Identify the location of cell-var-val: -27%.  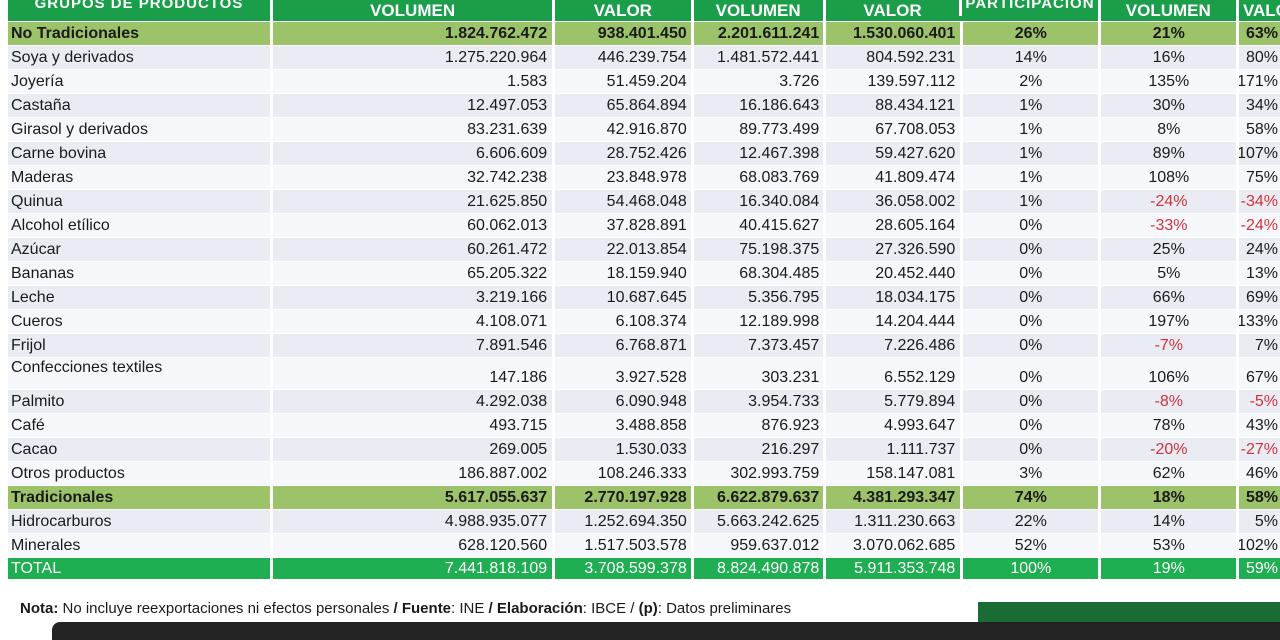
(1258, 449).